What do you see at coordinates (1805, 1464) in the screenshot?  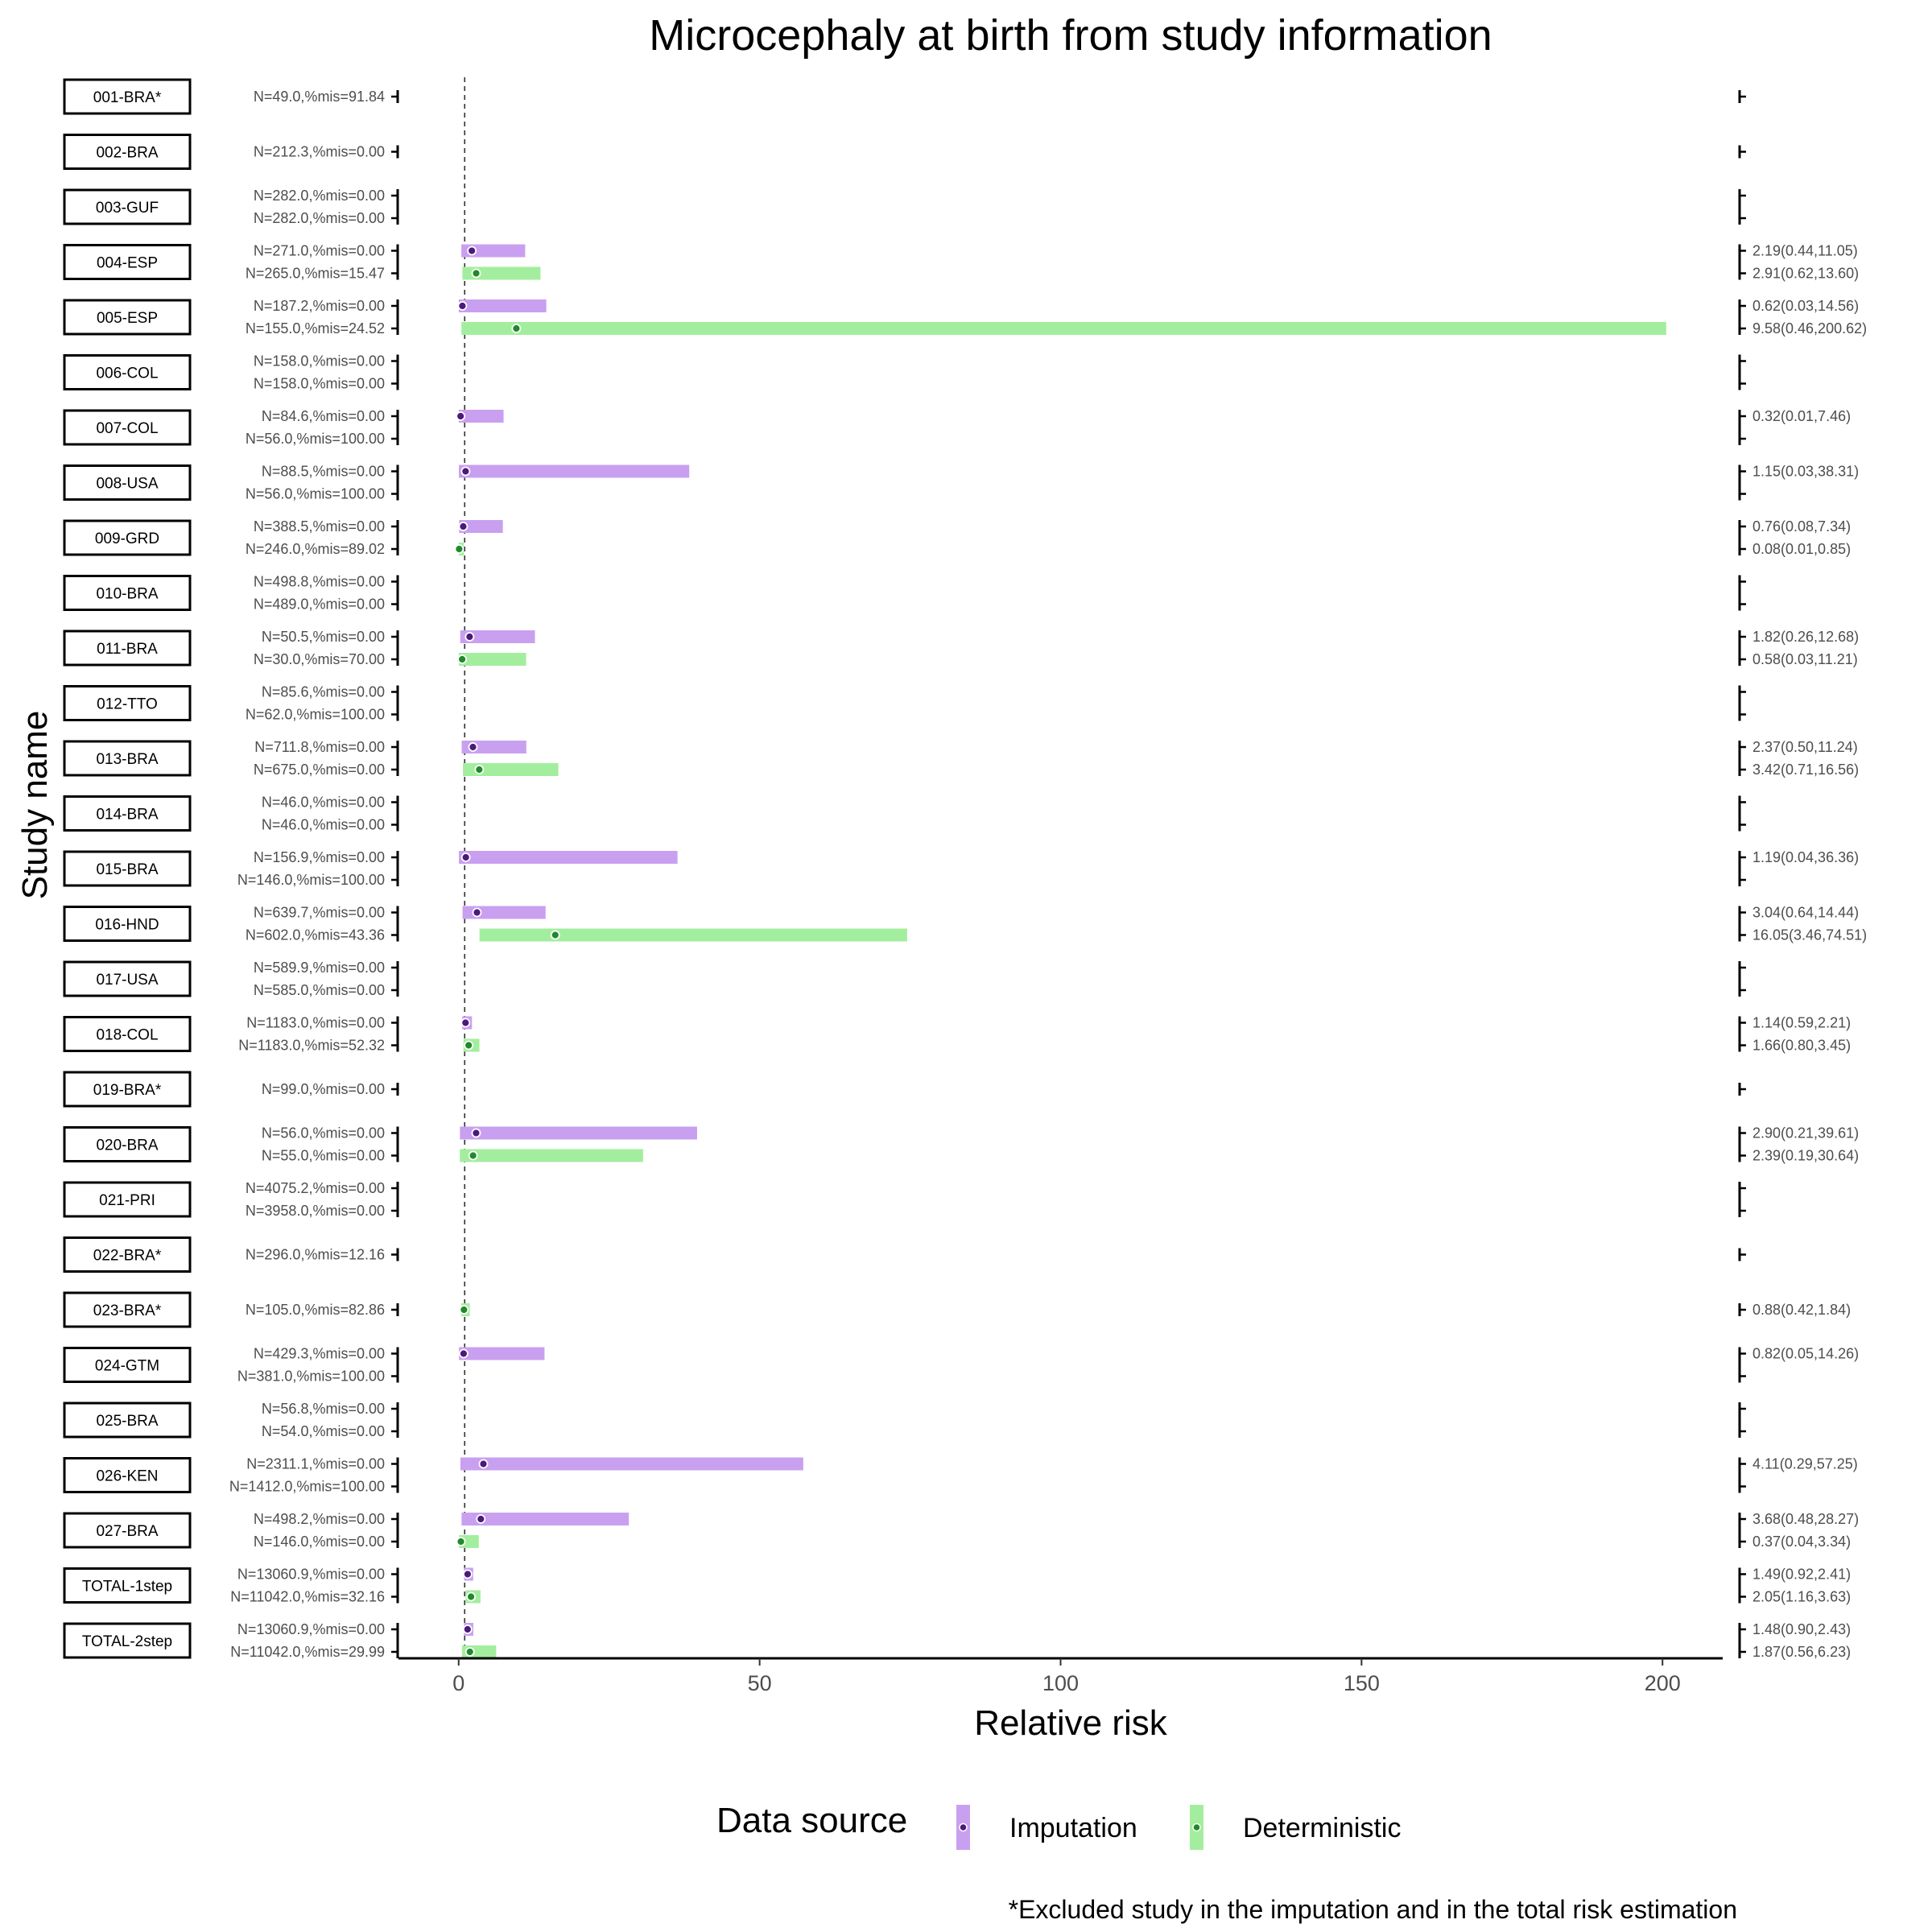 I see `rr-label: 4.11(0.29,57.25)` at bounding box center [1805, 1464].